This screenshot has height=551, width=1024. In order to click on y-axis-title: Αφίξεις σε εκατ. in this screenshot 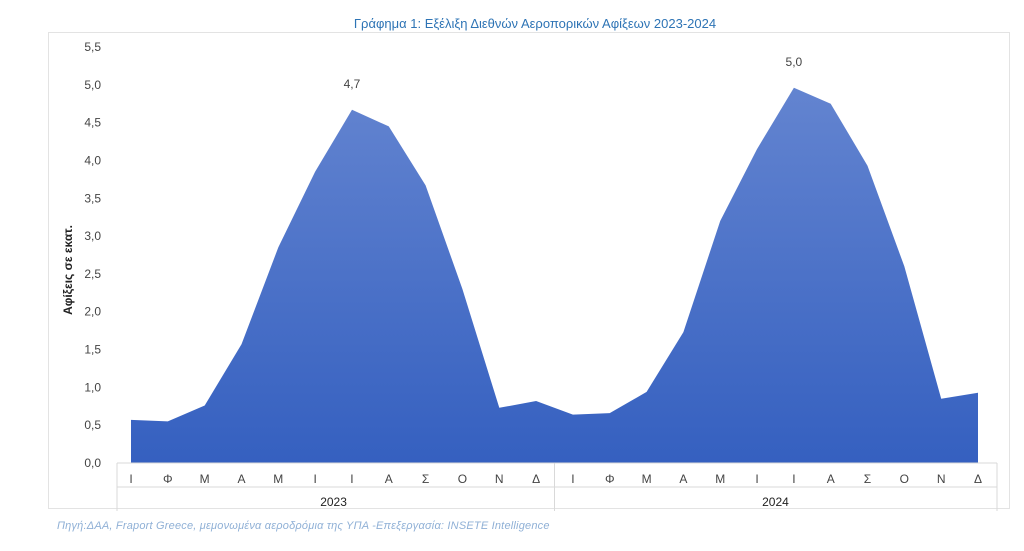, I will do `click(68, 270)`.